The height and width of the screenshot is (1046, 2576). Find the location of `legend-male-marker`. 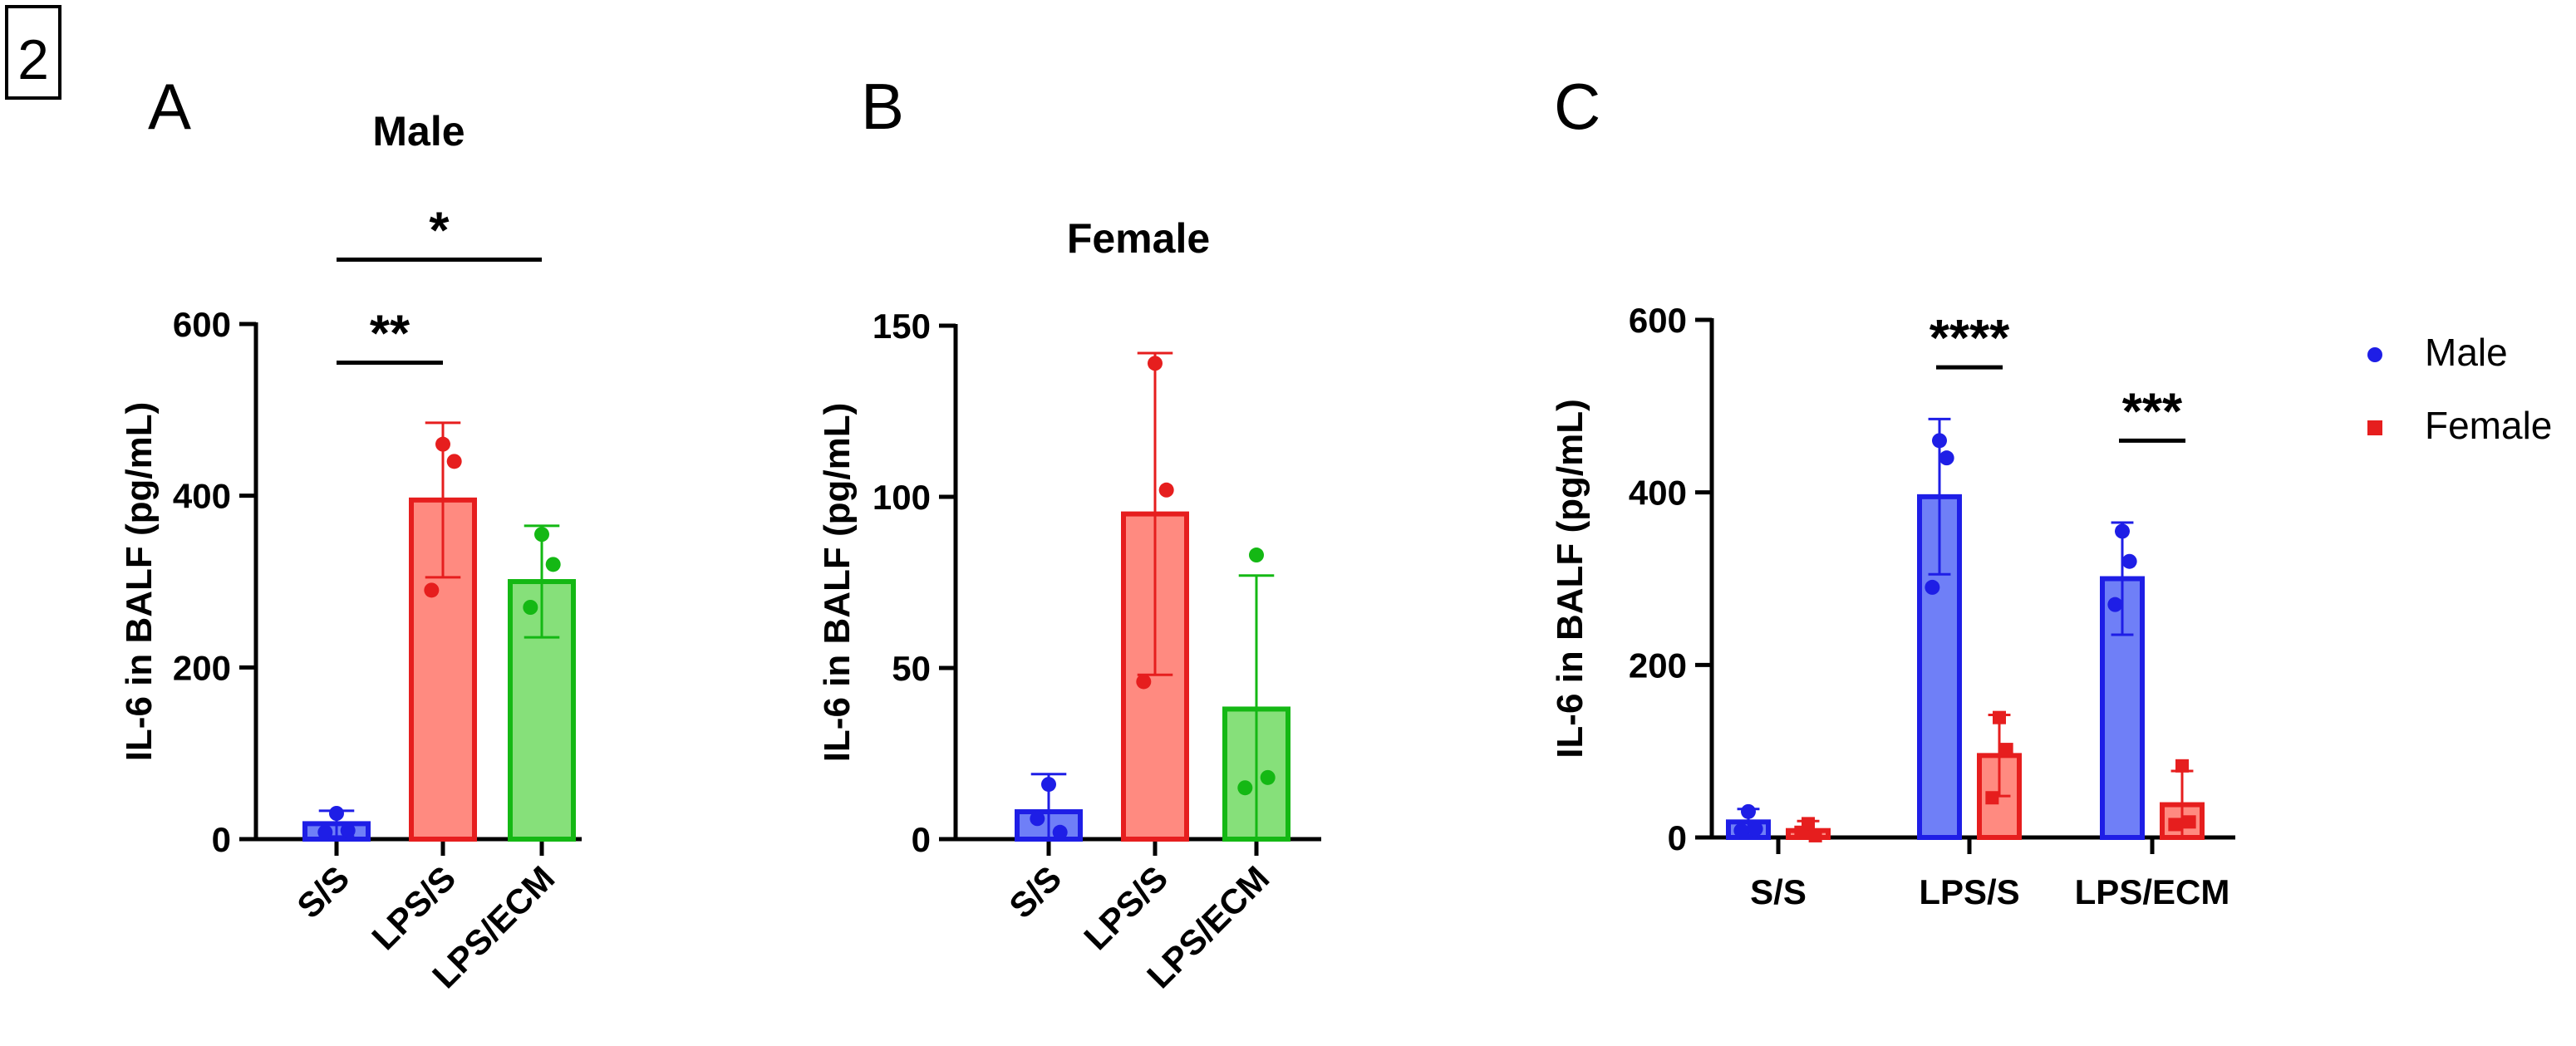

legend-male-marker is located at coordinates (2374, 355).